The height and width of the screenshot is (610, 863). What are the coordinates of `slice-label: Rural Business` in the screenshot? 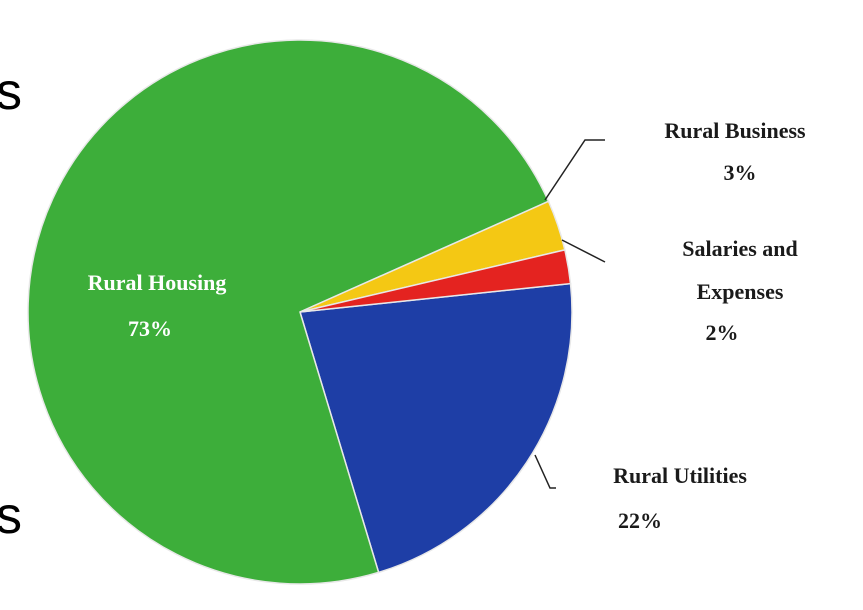 It's located at (735, 130).